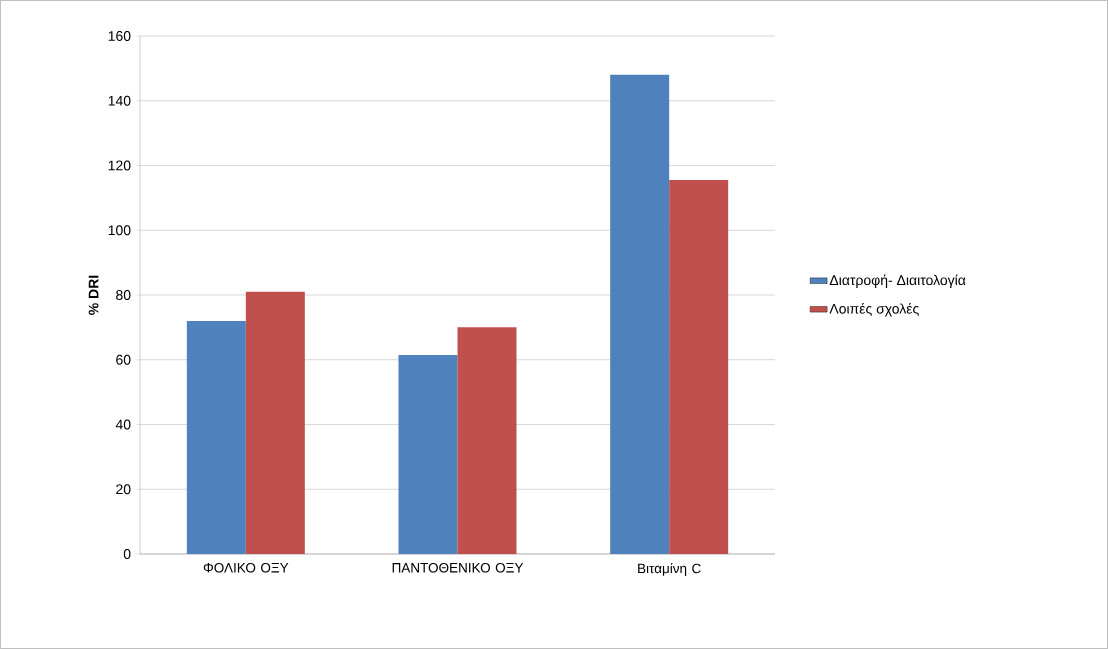 Image resolution: width=1108 pixels, height=649 pixels. I want to click on y-tick-label: 0, so click(127, 554).